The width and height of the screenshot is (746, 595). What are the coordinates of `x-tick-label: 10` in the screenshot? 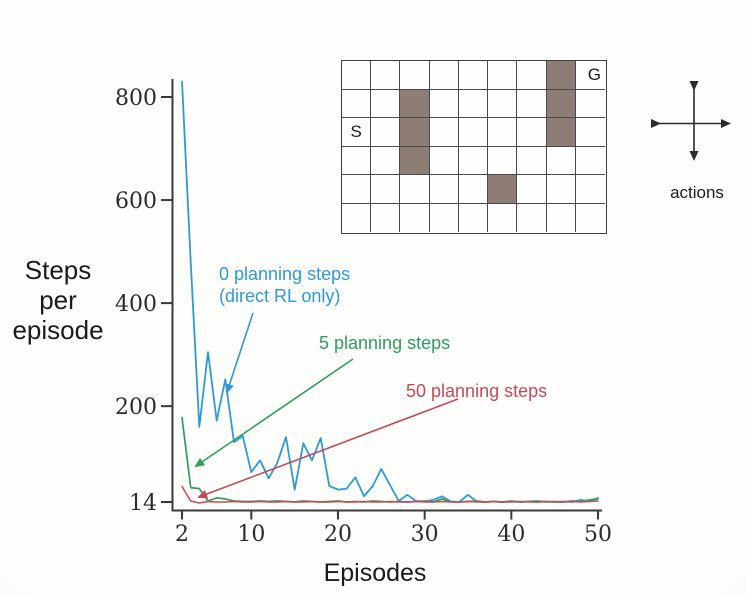 It's located at (251, 534).